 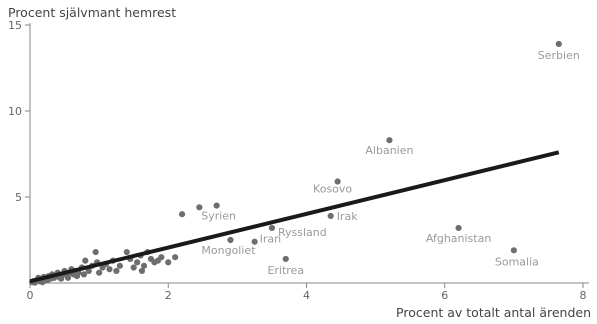 I want to click on point-label: Albanien, so click(x=389, y=150).